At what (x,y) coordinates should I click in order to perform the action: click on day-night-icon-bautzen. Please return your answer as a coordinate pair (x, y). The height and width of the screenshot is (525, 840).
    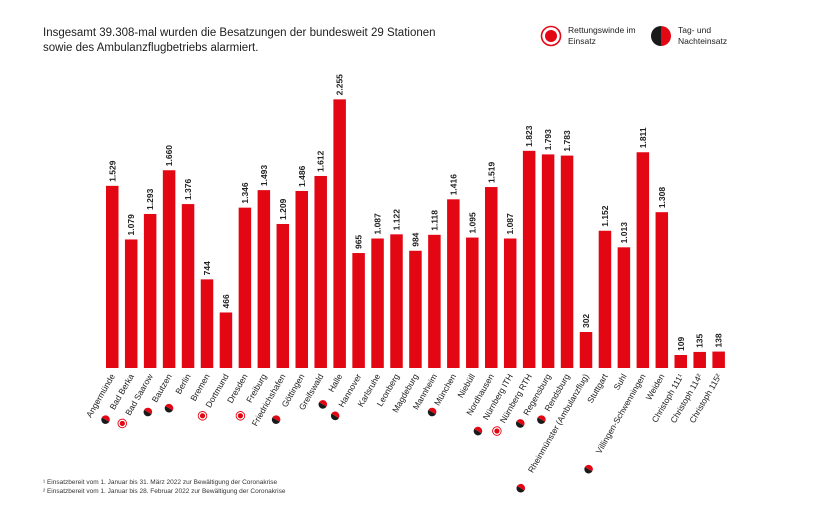
    Looking at the image, I should click on (148, 412).